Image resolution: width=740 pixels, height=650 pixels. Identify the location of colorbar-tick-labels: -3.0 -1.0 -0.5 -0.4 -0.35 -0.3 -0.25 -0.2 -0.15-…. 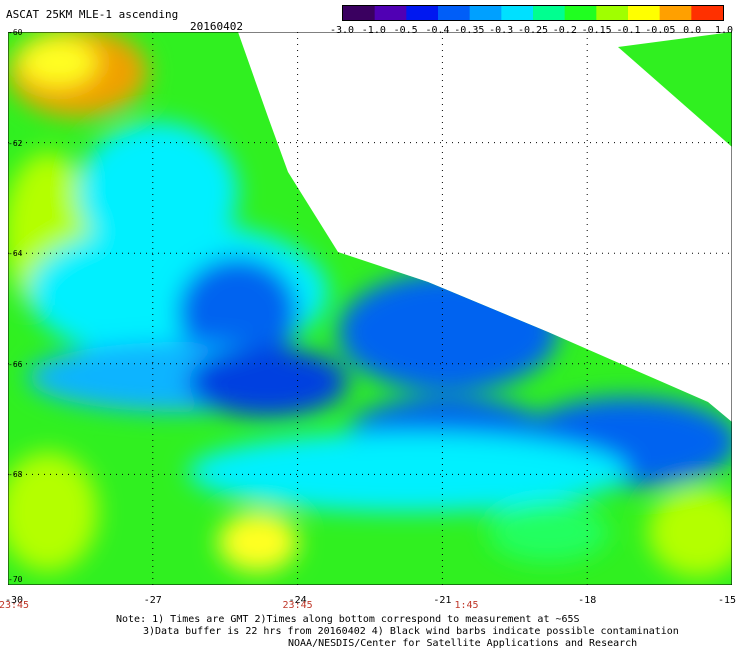
(531, 30).